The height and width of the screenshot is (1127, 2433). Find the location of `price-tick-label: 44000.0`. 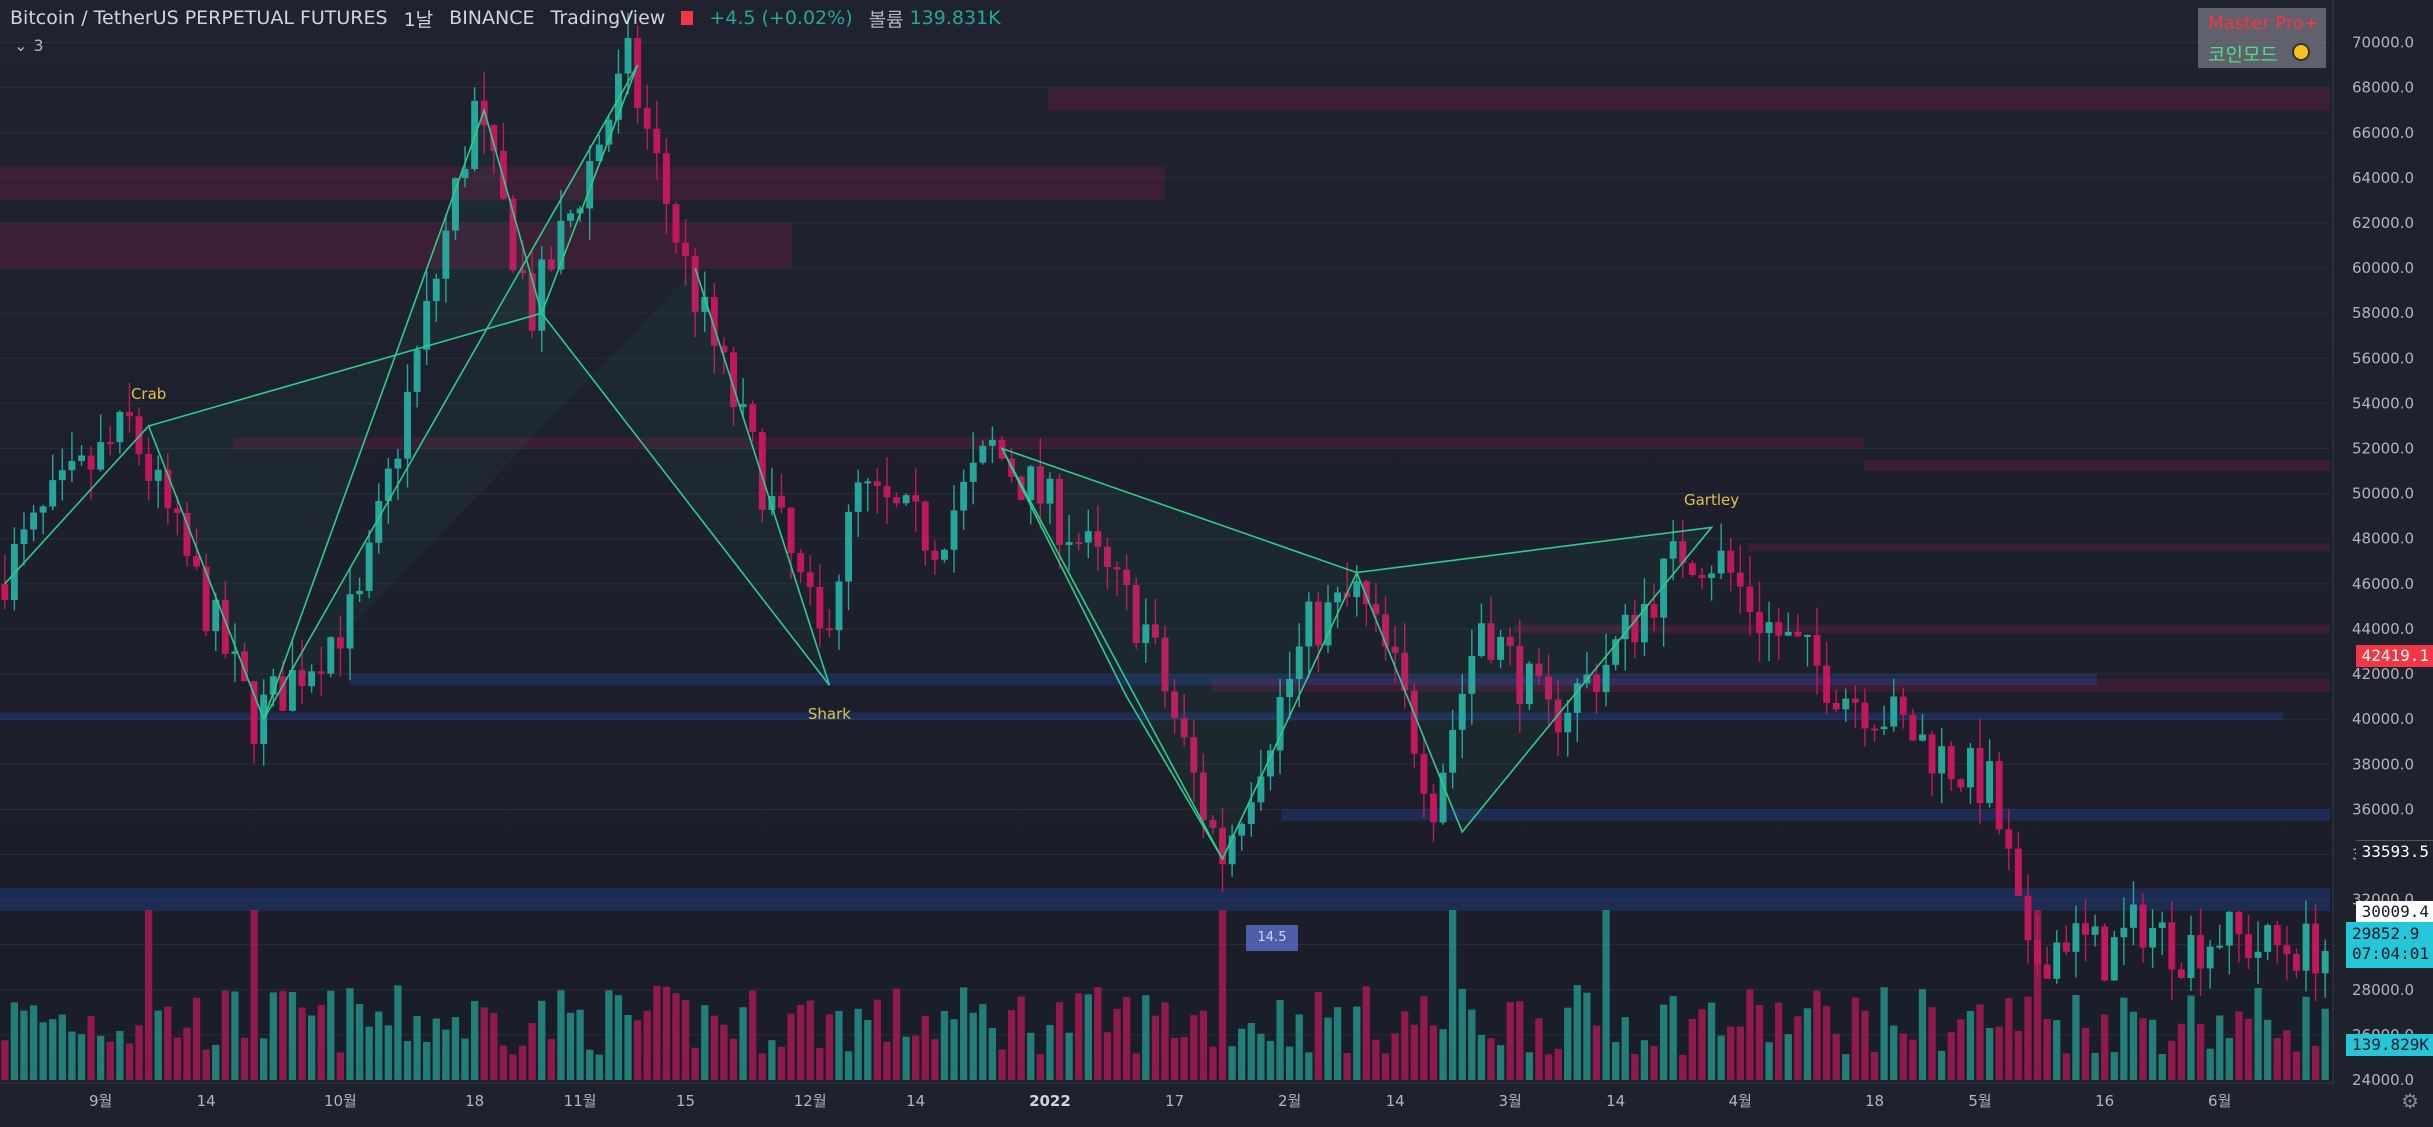

price-tick-label: 44000.0 is located at coordinates (2383, 629).